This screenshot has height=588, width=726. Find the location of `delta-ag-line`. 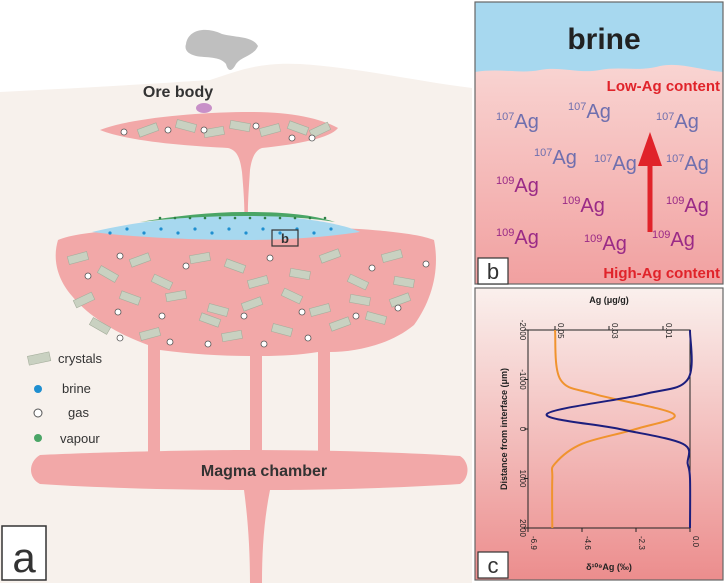

delta-ag-line is located at coordinates (619, 429).